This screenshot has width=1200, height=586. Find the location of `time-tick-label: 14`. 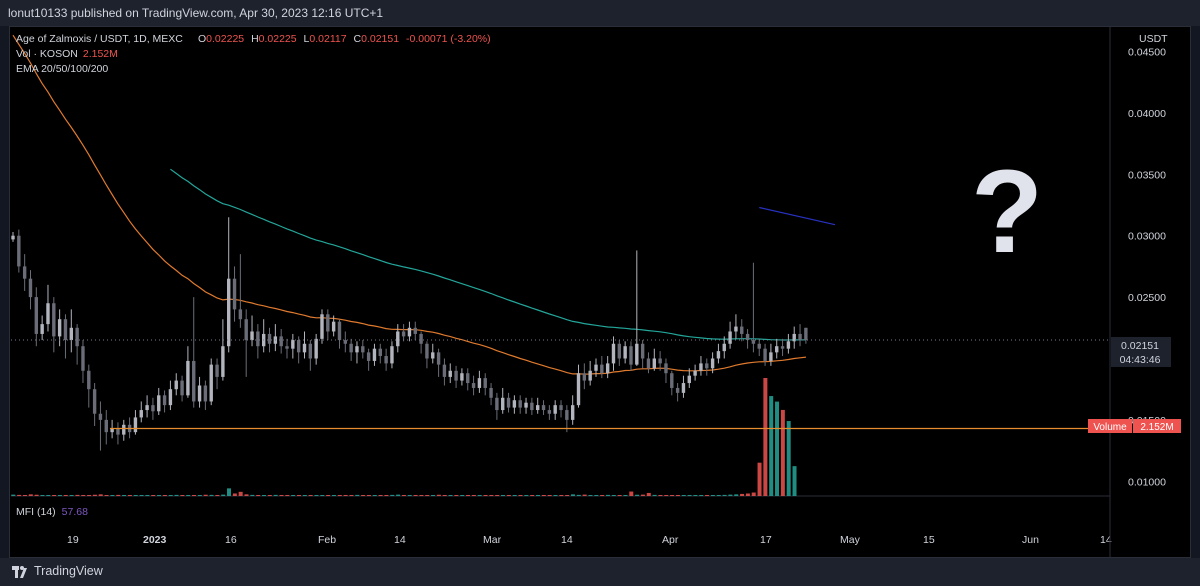

time-tick-label: 14 is located at coordinates (567, 540).